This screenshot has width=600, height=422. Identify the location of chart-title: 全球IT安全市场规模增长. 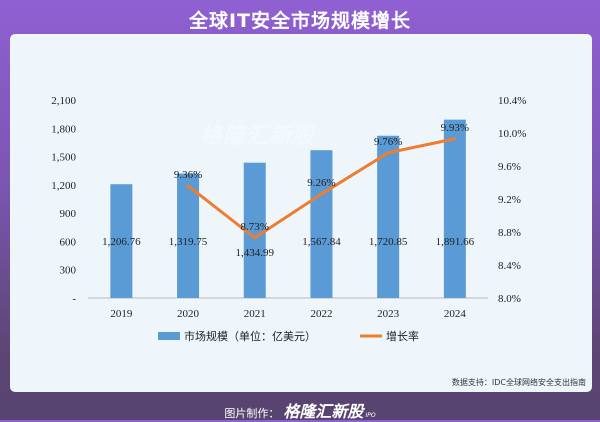
(300, 21).